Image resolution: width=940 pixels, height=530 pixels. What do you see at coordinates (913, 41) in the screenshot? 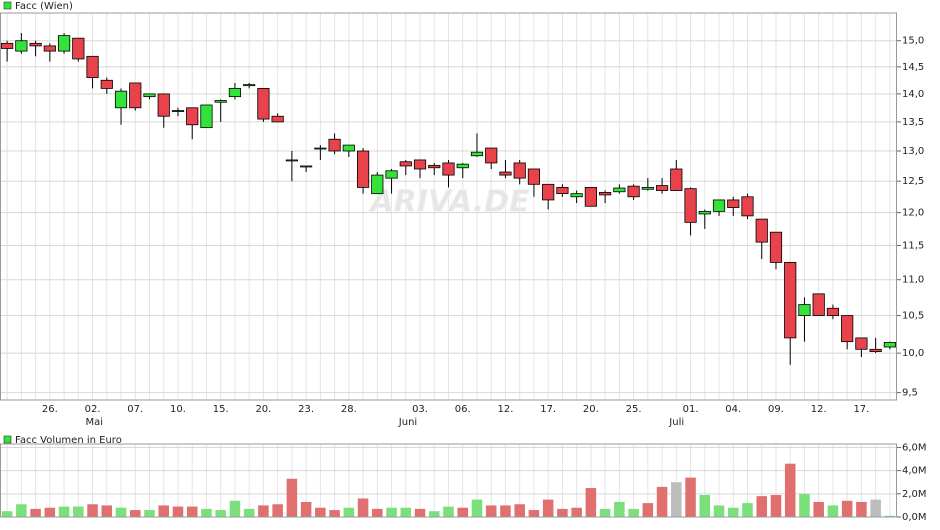
I see `y-tick-label: 15,0` at bounding box center [913, 41].